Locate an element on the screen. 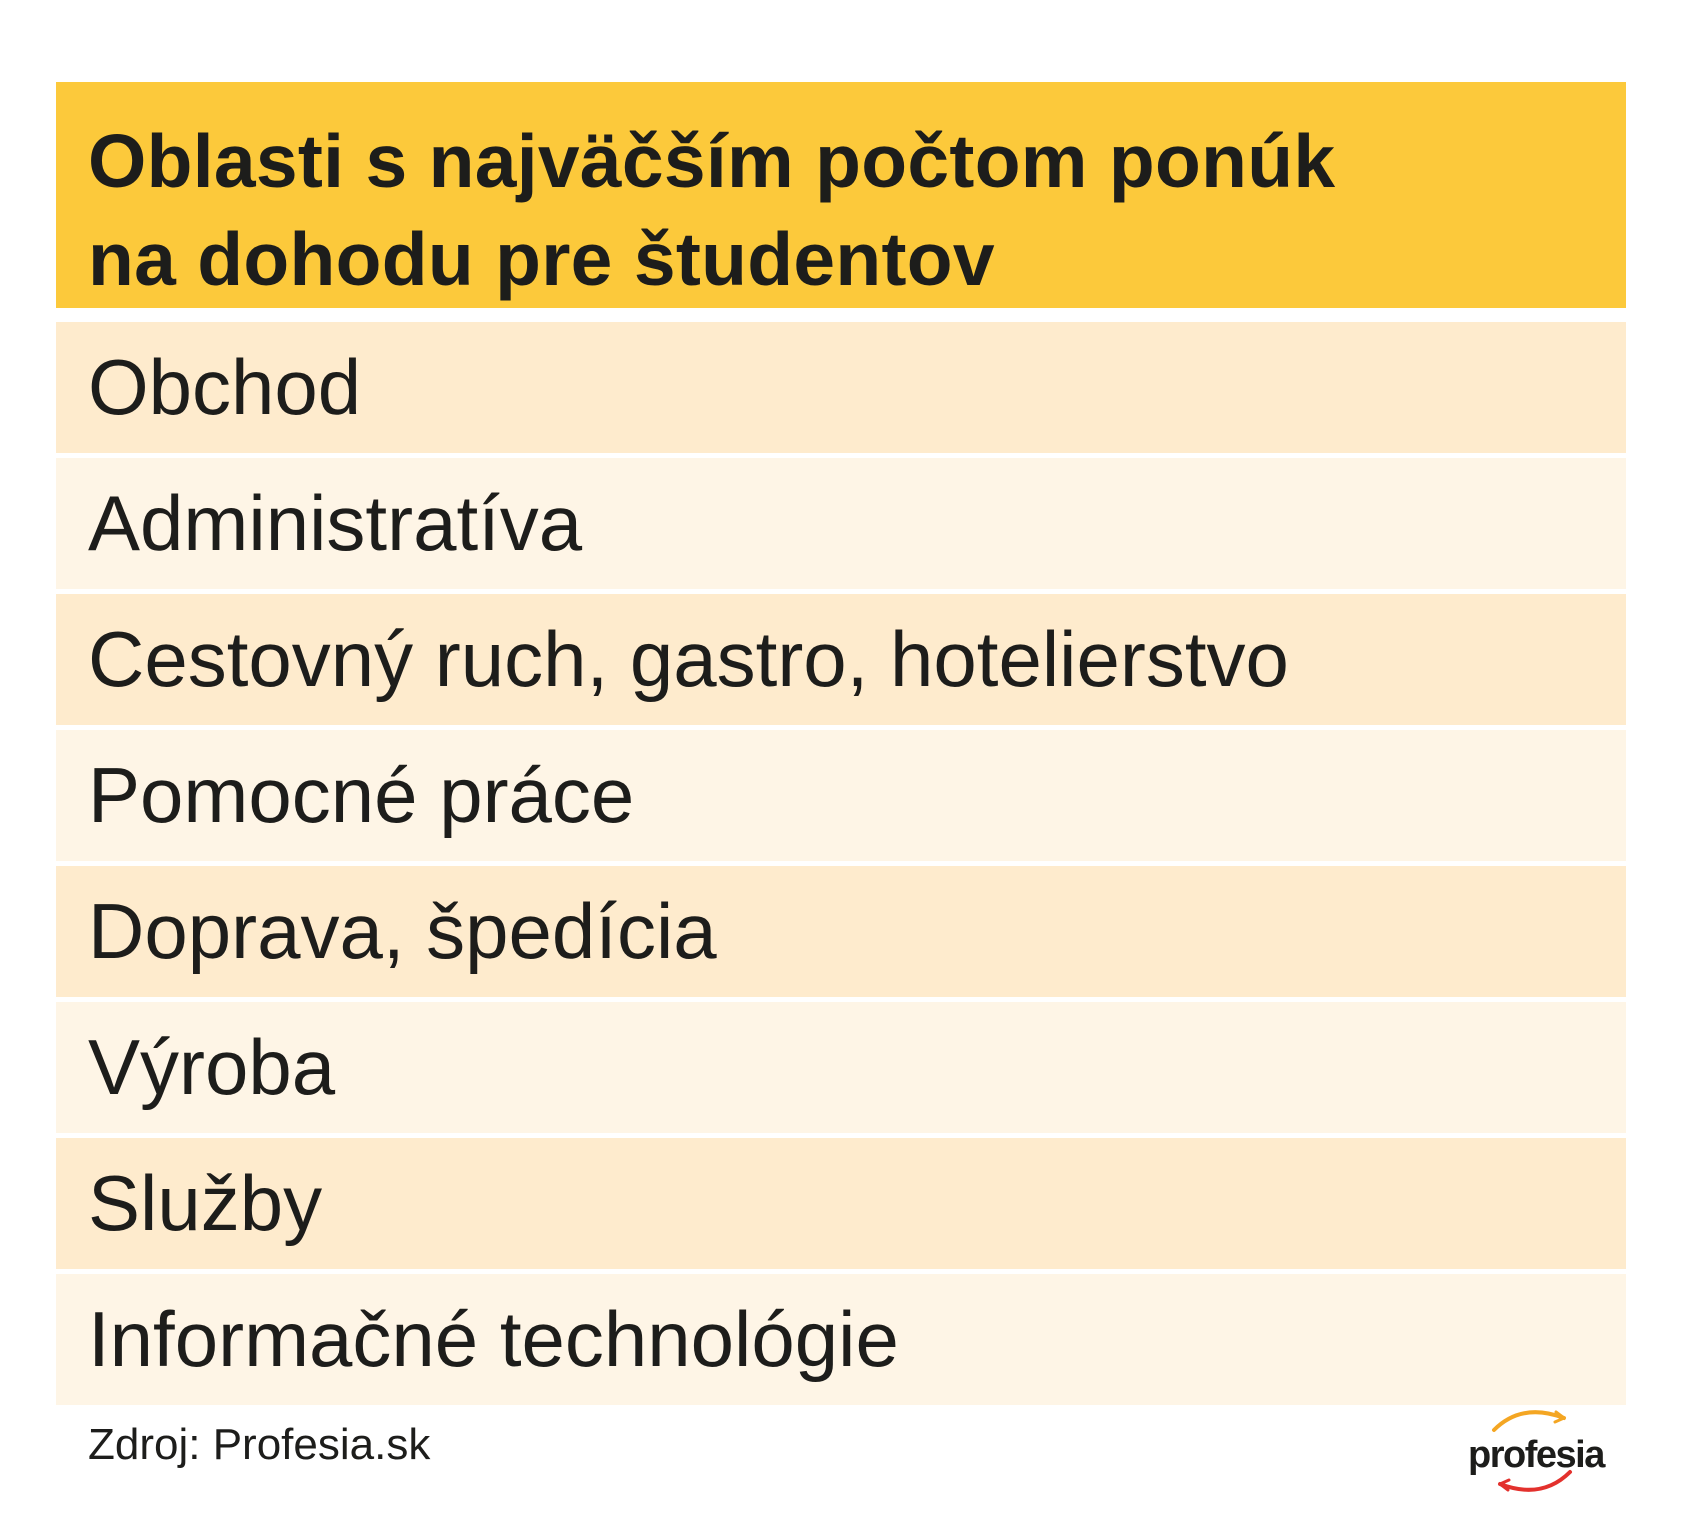 Image resolution: width=1682 pixels, height=1518 pixels. header-title-line-1: Oblasti s najväčším počtom ponúk is located at coordinates (712, 161).